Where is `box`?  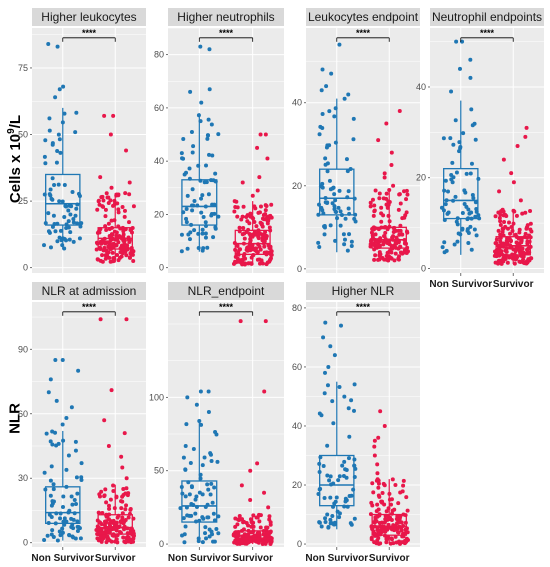
box is located at coordinates (389, 237).